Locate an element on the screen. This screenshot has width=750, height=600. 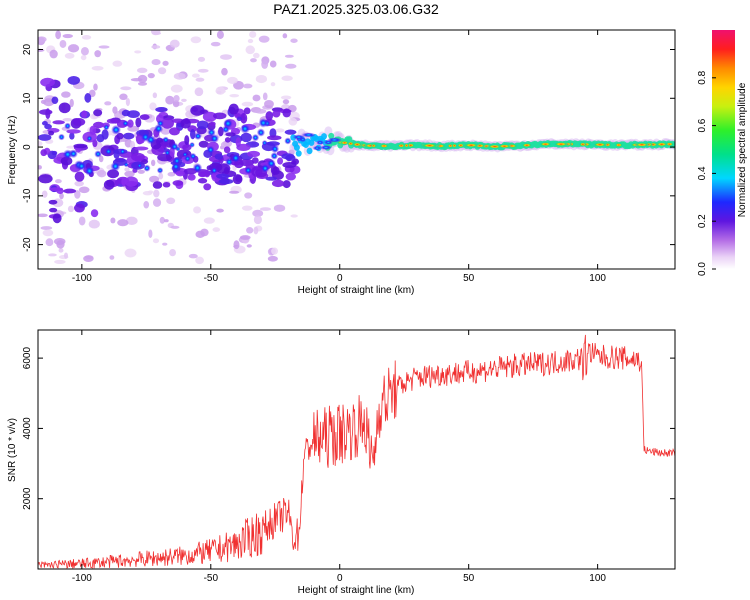
spectrogram-xlabel: Height of straight line (km) is located at coordinates (356, 290).